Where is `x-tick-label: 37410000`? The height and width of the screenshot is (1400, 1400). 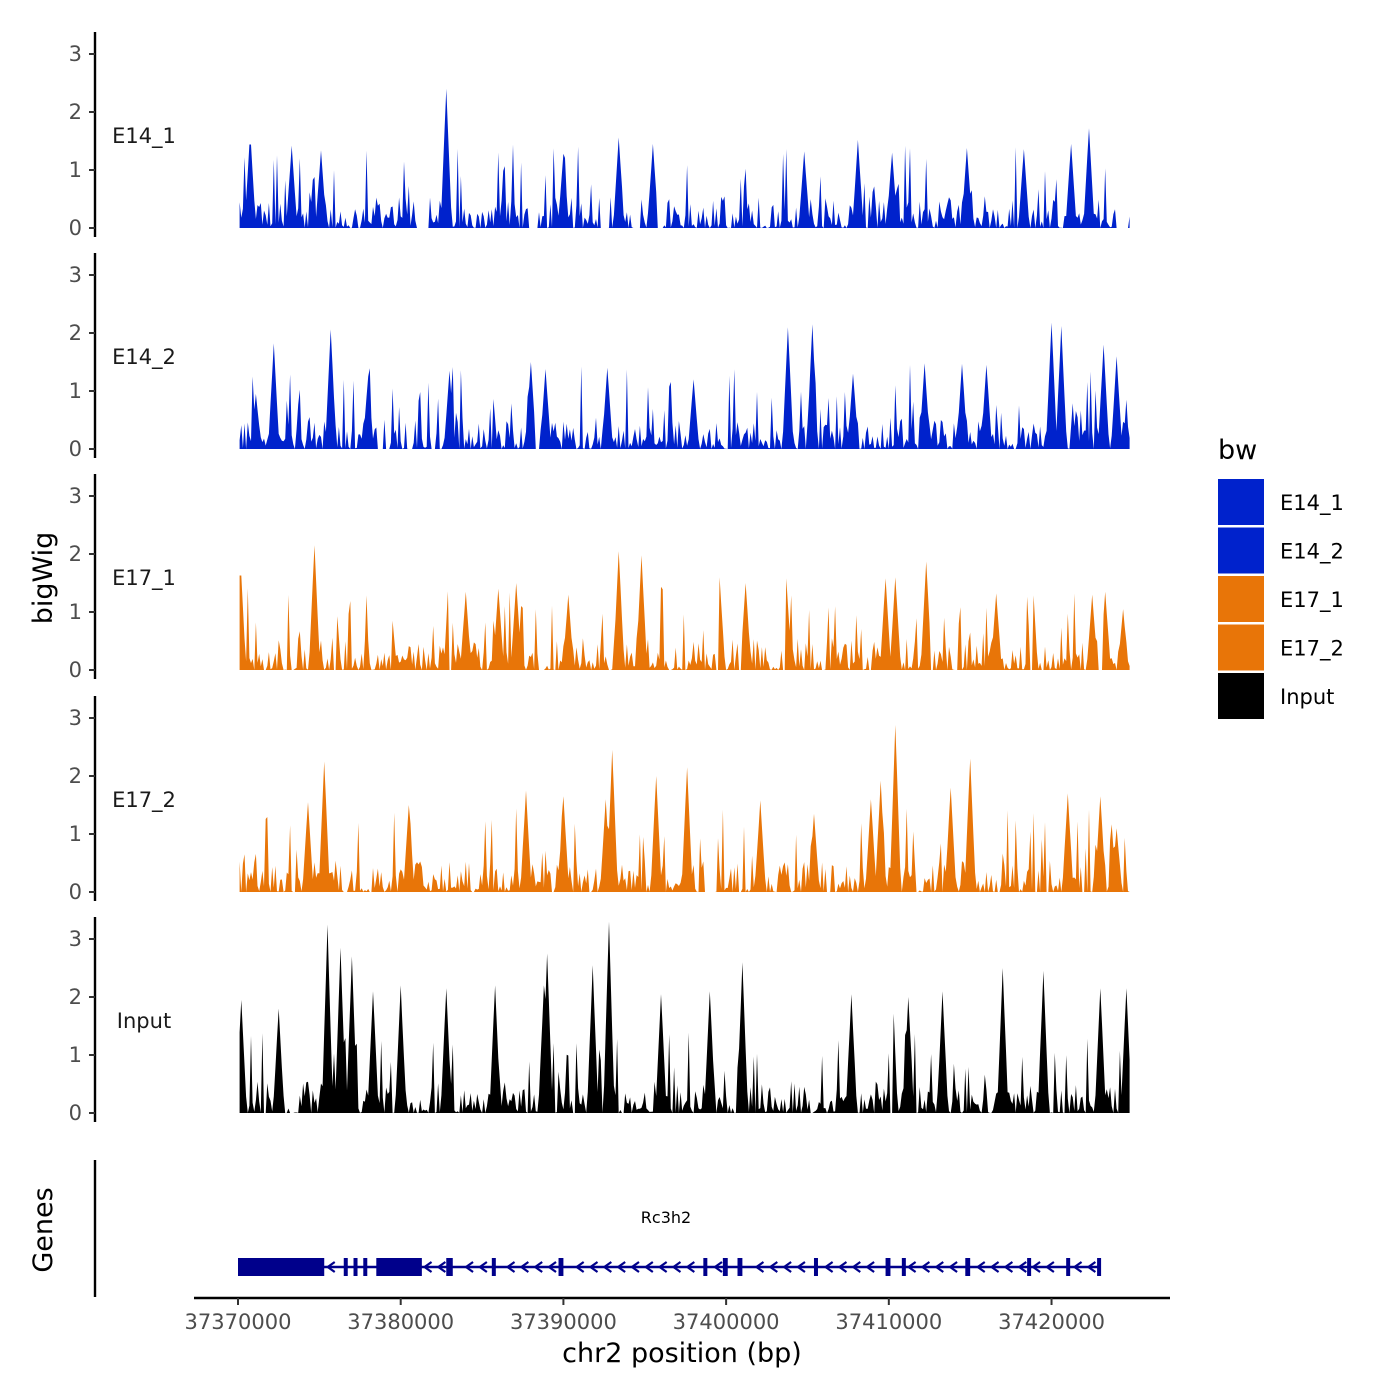
x-tick-label: 37410000 is located at coordinates (888, 1322).